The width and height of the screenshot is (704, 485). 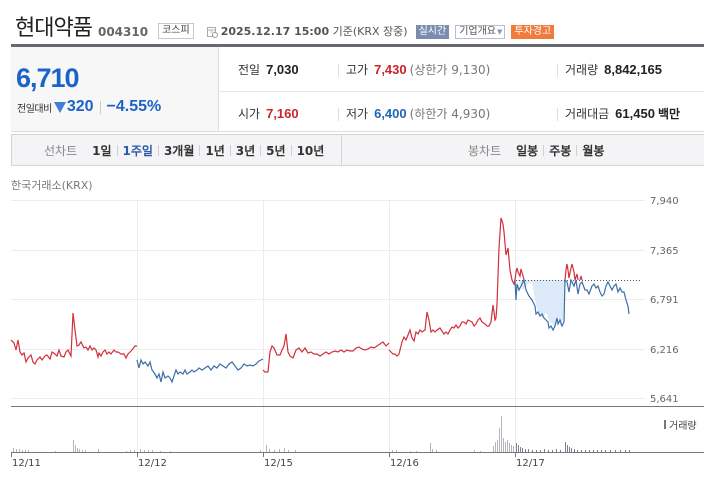 What do you see at coordinates (450, 114) in the screenshot?
I see `lower-limit: (하한가 4,930)` at bounding box center [450, 114].